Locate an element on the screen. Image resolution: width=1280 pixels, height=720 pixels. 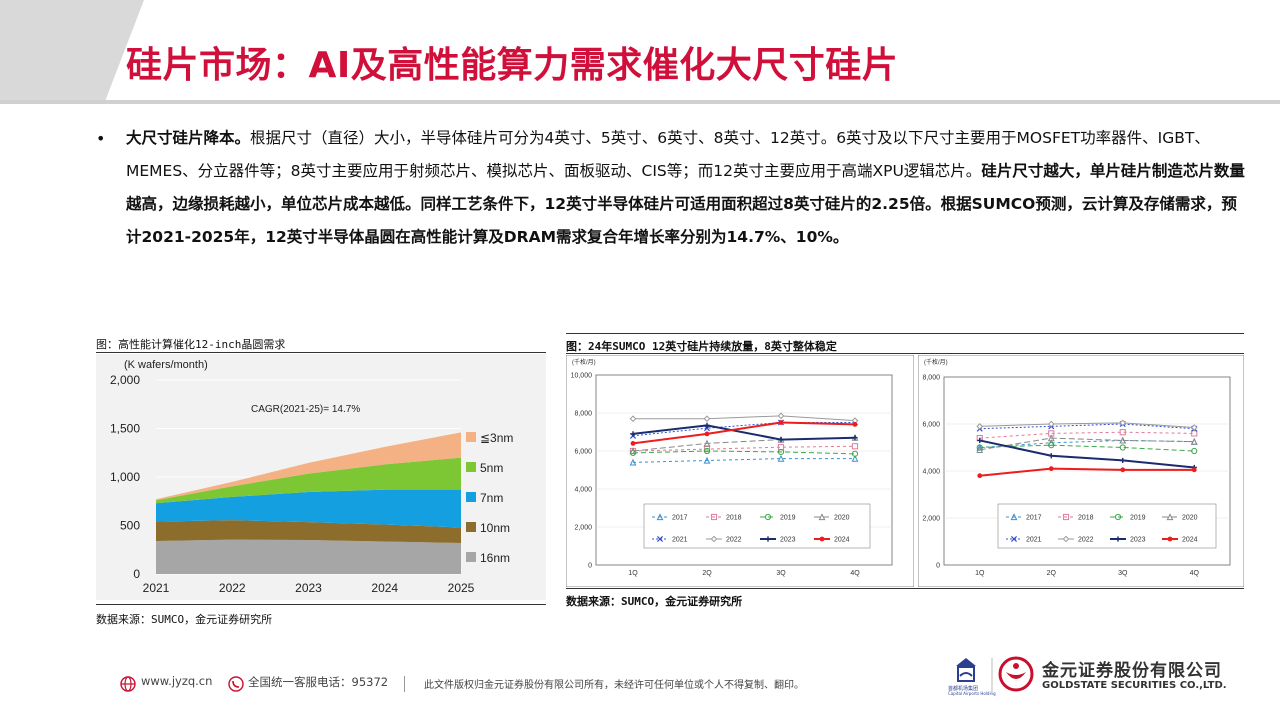
chart1-xtick-label: 2025 is located at coordinates (461, 588).